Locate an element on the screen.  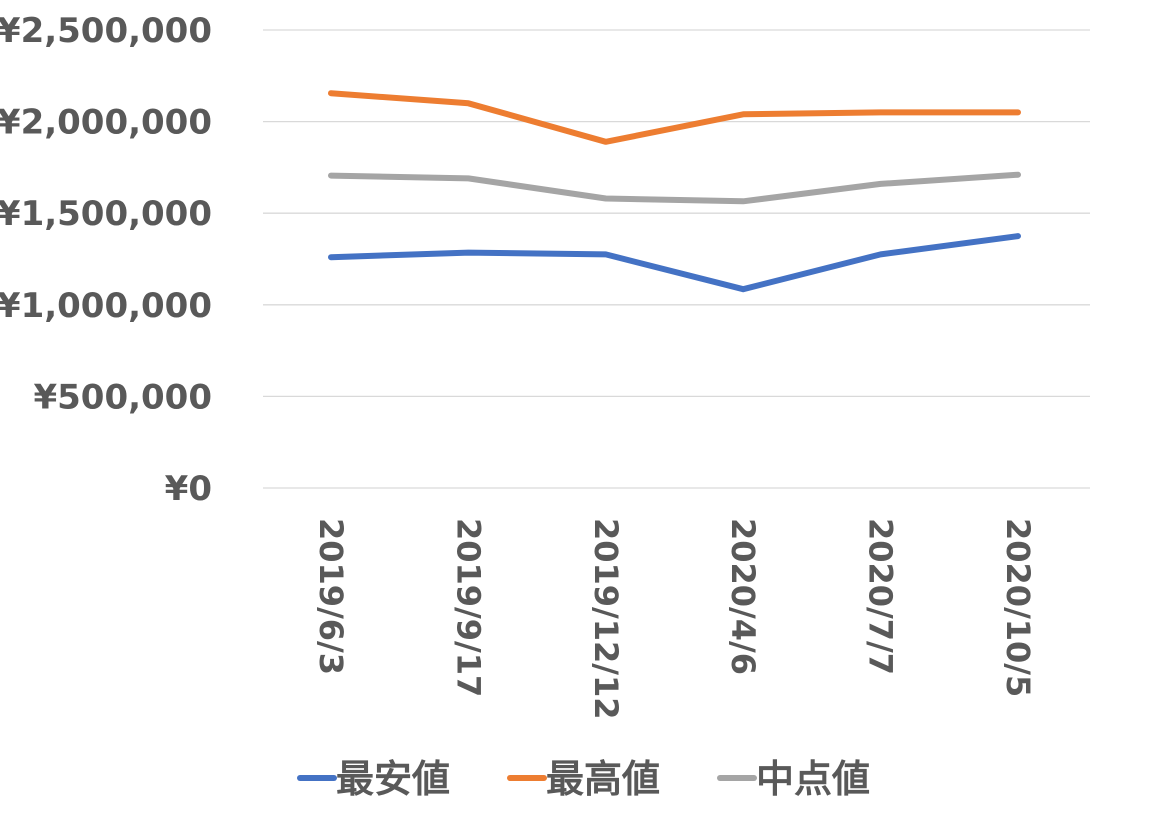
legend-item: 中点値 is located at coordinates (793, 779).